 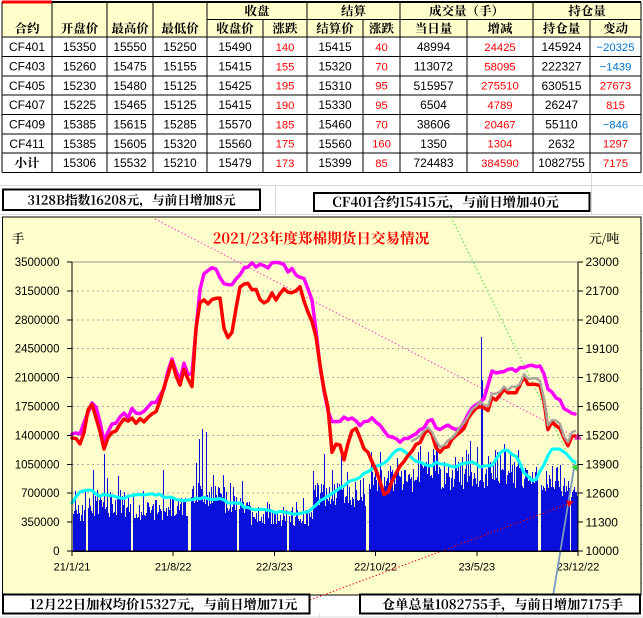 What do you see at coordinates (476, 568) in the screenshot?
I see `svg-text: 23/5/23` at bounding box center [476, 568].